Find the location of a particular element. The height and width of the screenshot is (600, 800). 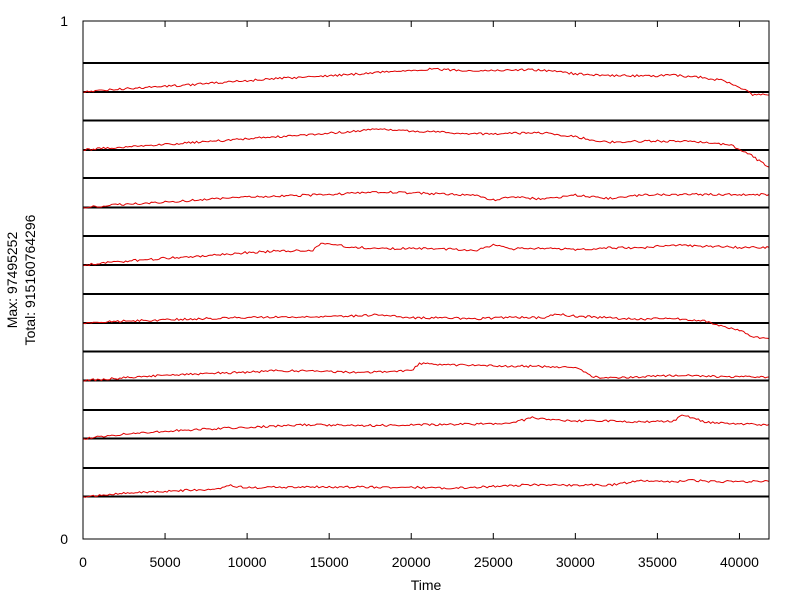

x-tick-label: 5000 is located at coordinates (164, 562).